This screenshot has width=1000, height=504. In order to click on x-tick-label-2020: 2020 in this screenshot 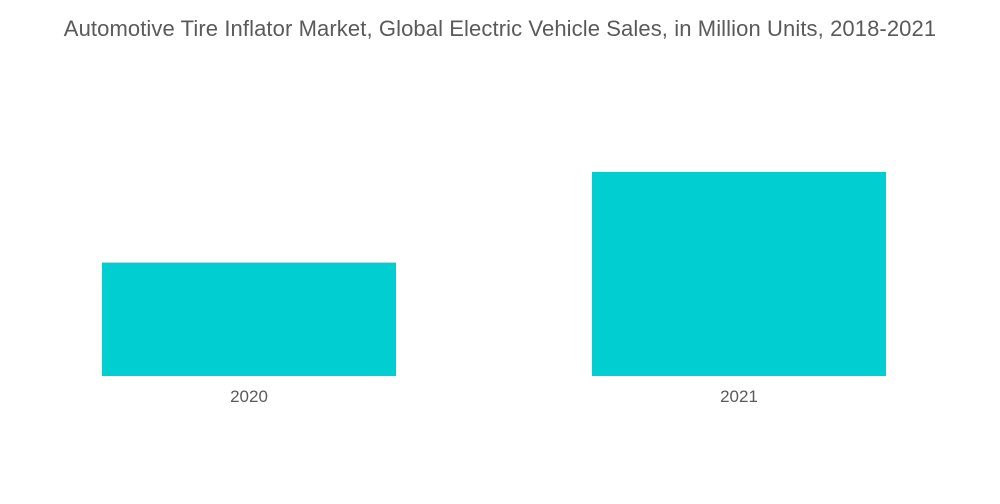, I will do `click(249, 396)`.